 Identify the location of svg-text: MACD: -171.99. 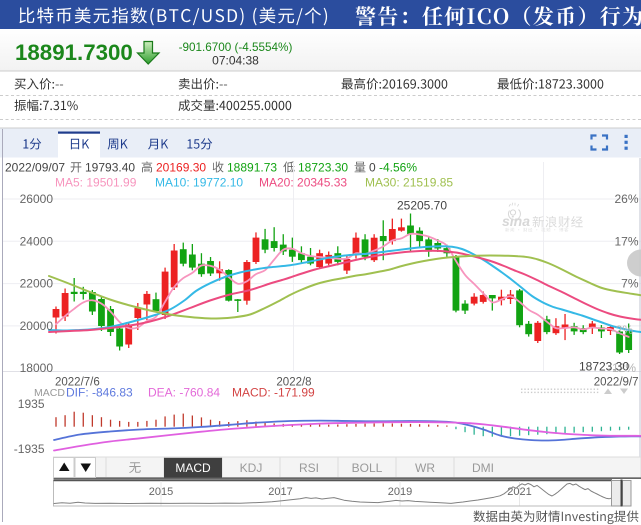
(273, 393).